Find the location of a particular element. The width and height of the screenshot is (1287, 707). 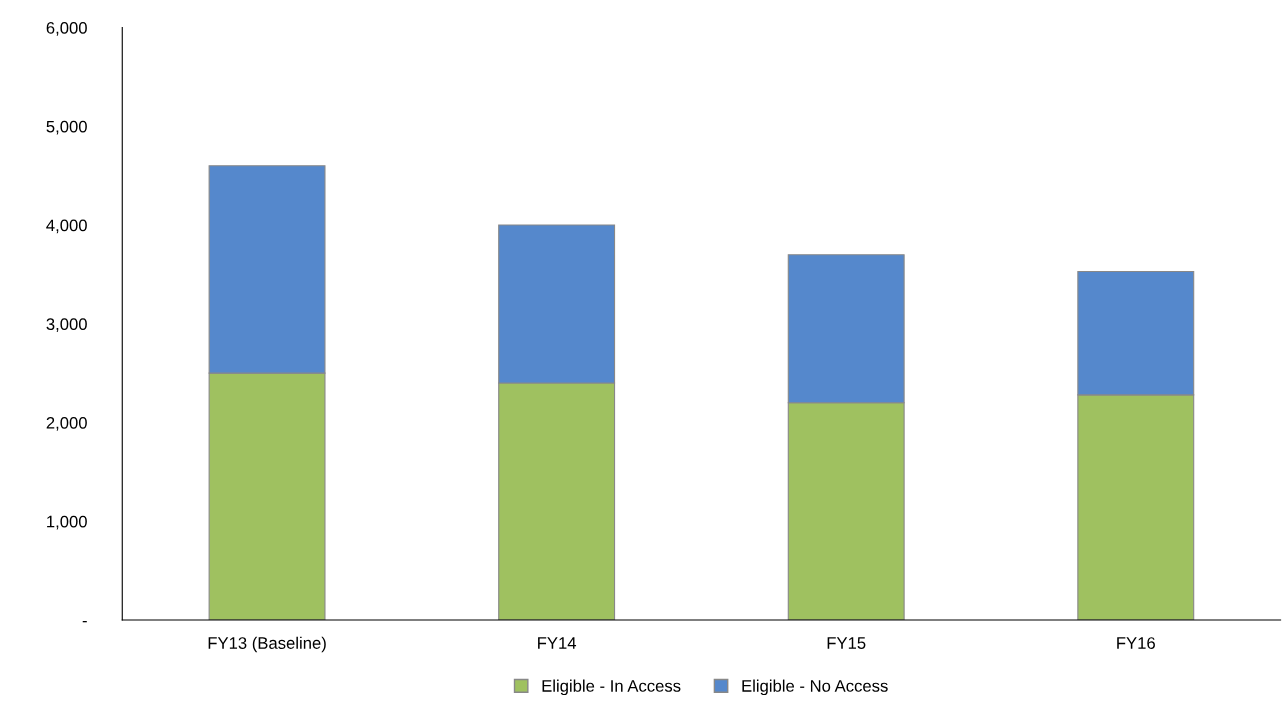

legend-label: Eligible - In Access is located at coordinates (611, 687).